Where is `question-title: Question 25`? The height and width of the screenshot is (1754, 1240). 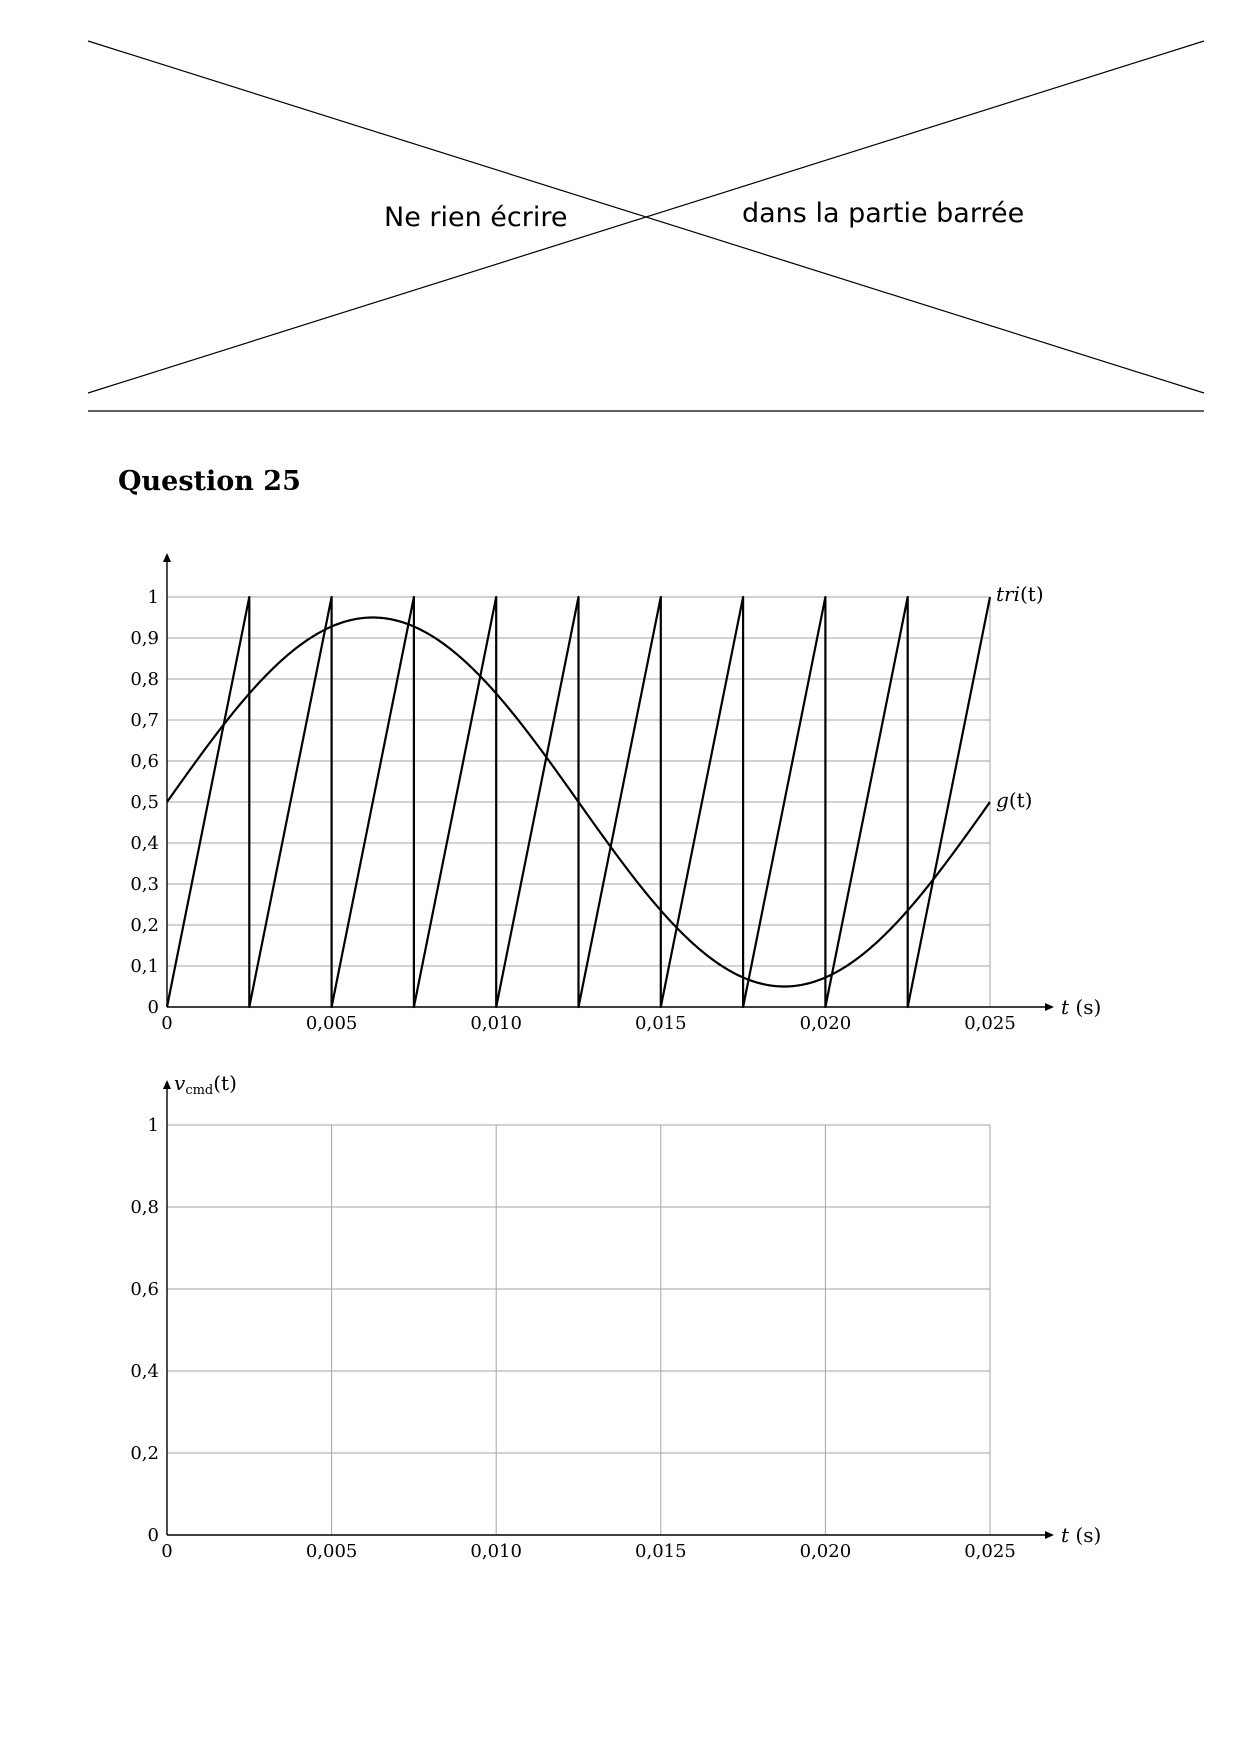 question-title: Question 25 is located at coordinates (209, 481).